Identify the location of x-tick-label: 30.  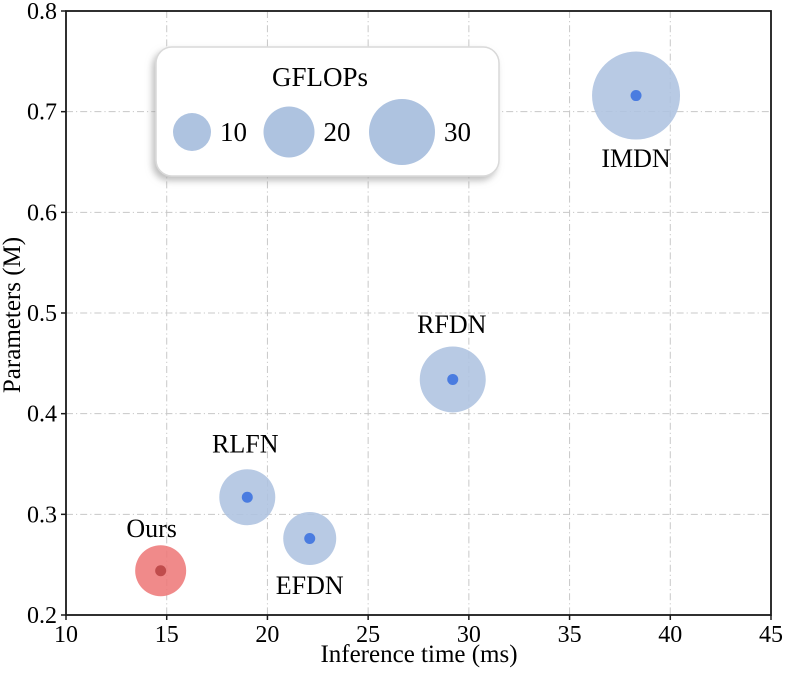
(469, 635).